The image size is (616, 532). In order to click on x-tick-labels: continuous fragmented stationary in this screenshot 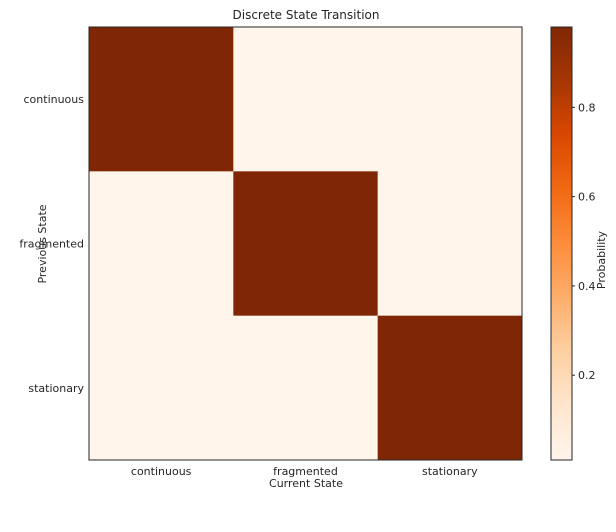, I will do `click(304, 471)`.